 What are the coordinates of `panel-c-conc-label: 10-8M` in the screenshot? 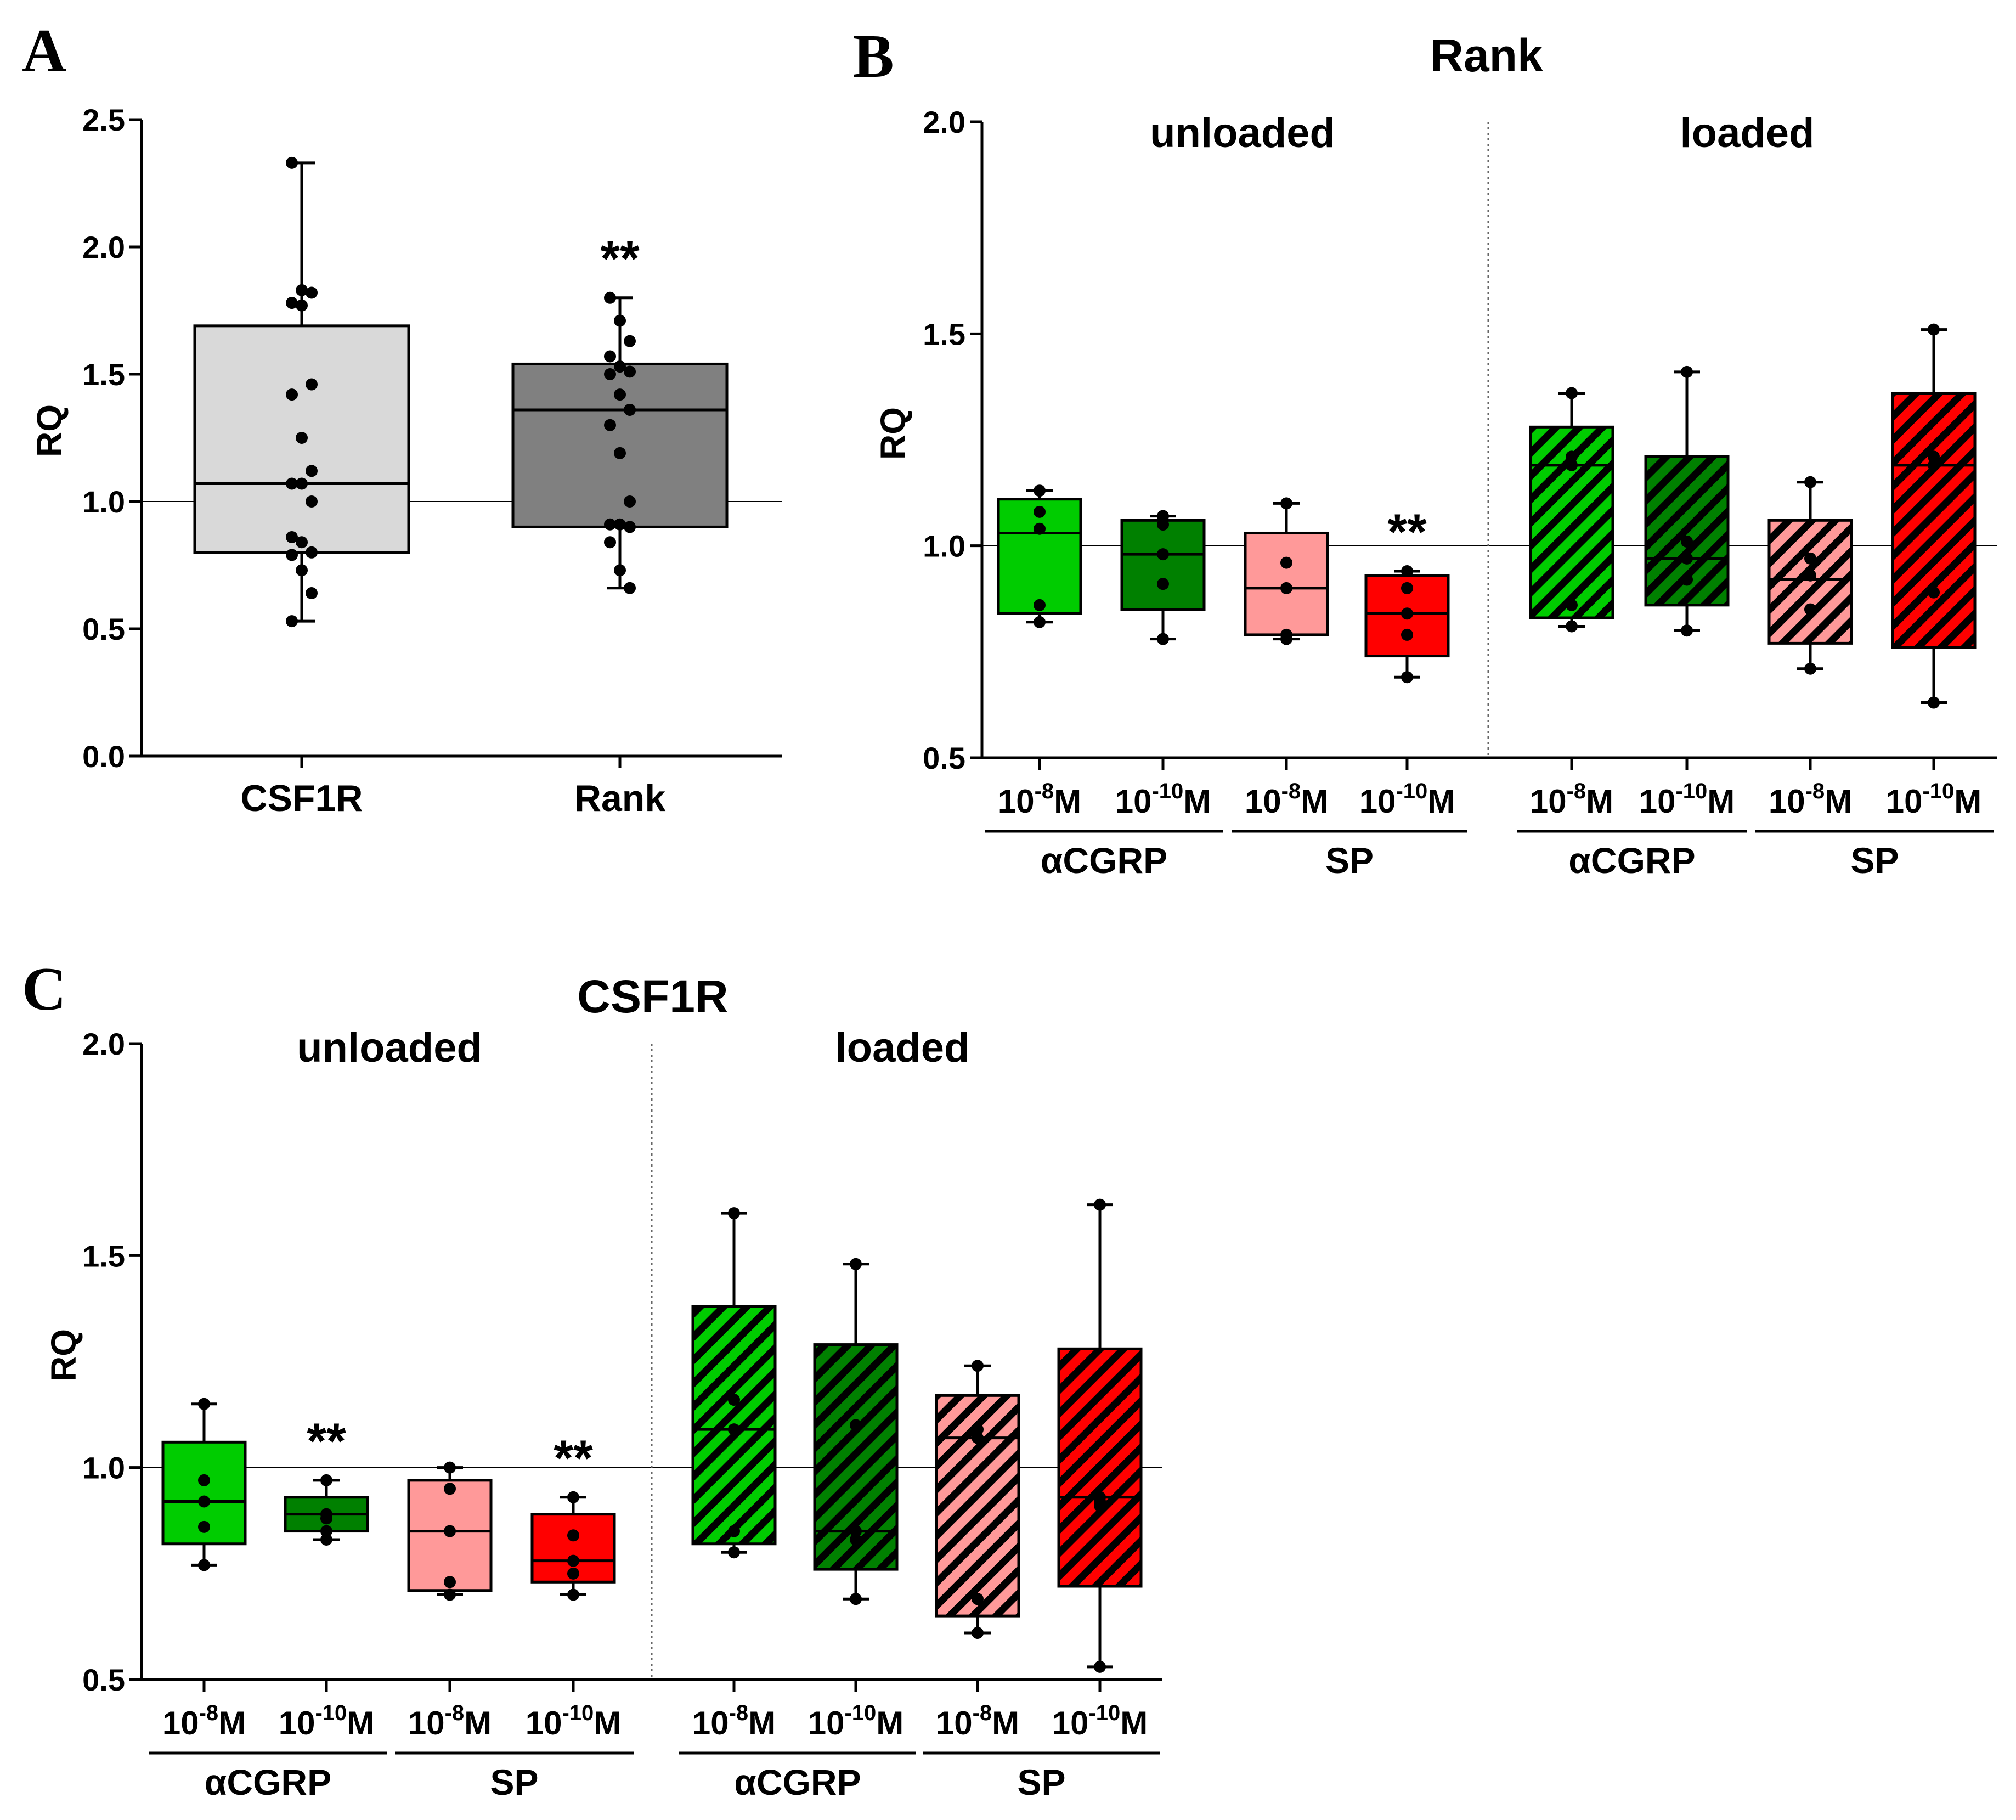 It's located at (978, 1721).